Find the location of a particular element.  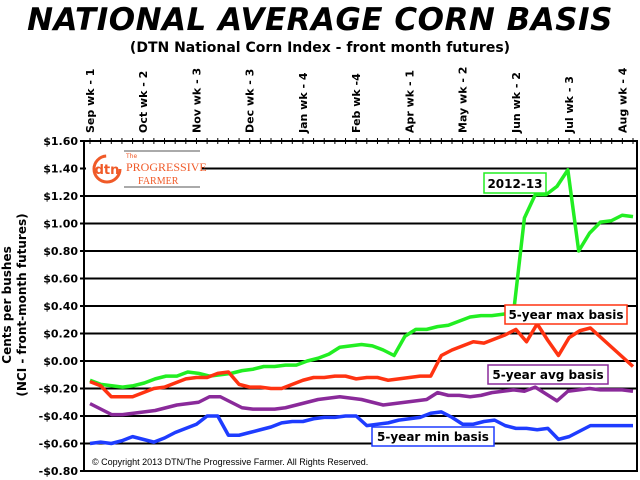

logo-ring is located at coordinates (107, 169).